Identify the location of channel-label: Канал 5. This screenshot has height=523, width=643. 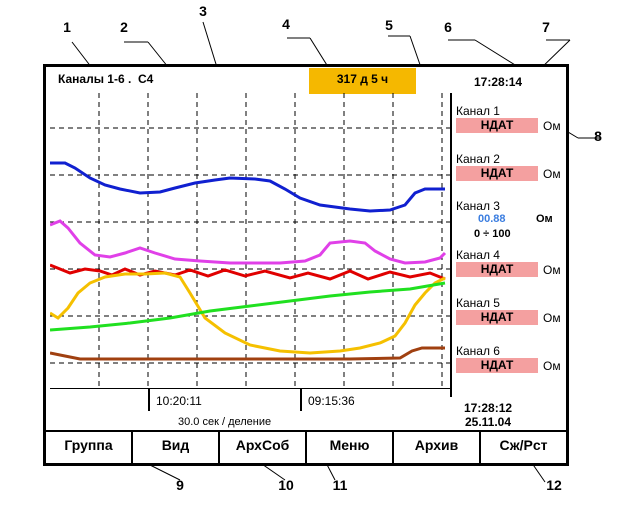
(478, 303).